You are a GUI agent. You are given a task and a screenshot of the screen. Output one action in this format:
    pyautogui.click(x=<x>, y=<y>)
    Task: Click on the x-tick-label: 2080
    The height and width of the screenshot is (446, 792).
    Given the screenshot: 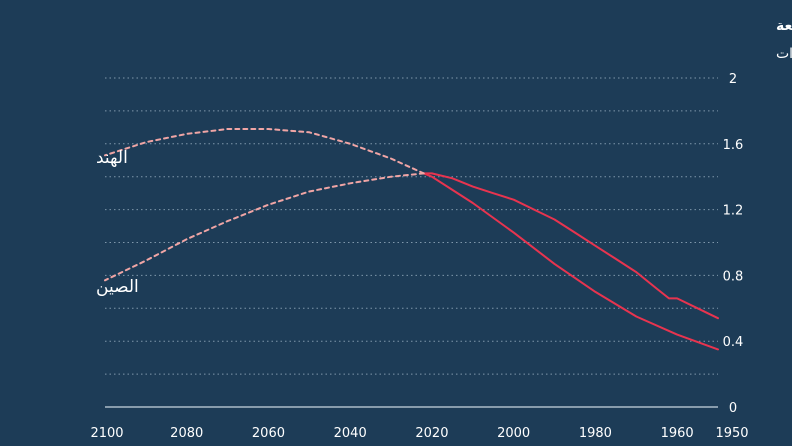 What is the action you would take?
    pyautogui.click(x=186, y=433)
    